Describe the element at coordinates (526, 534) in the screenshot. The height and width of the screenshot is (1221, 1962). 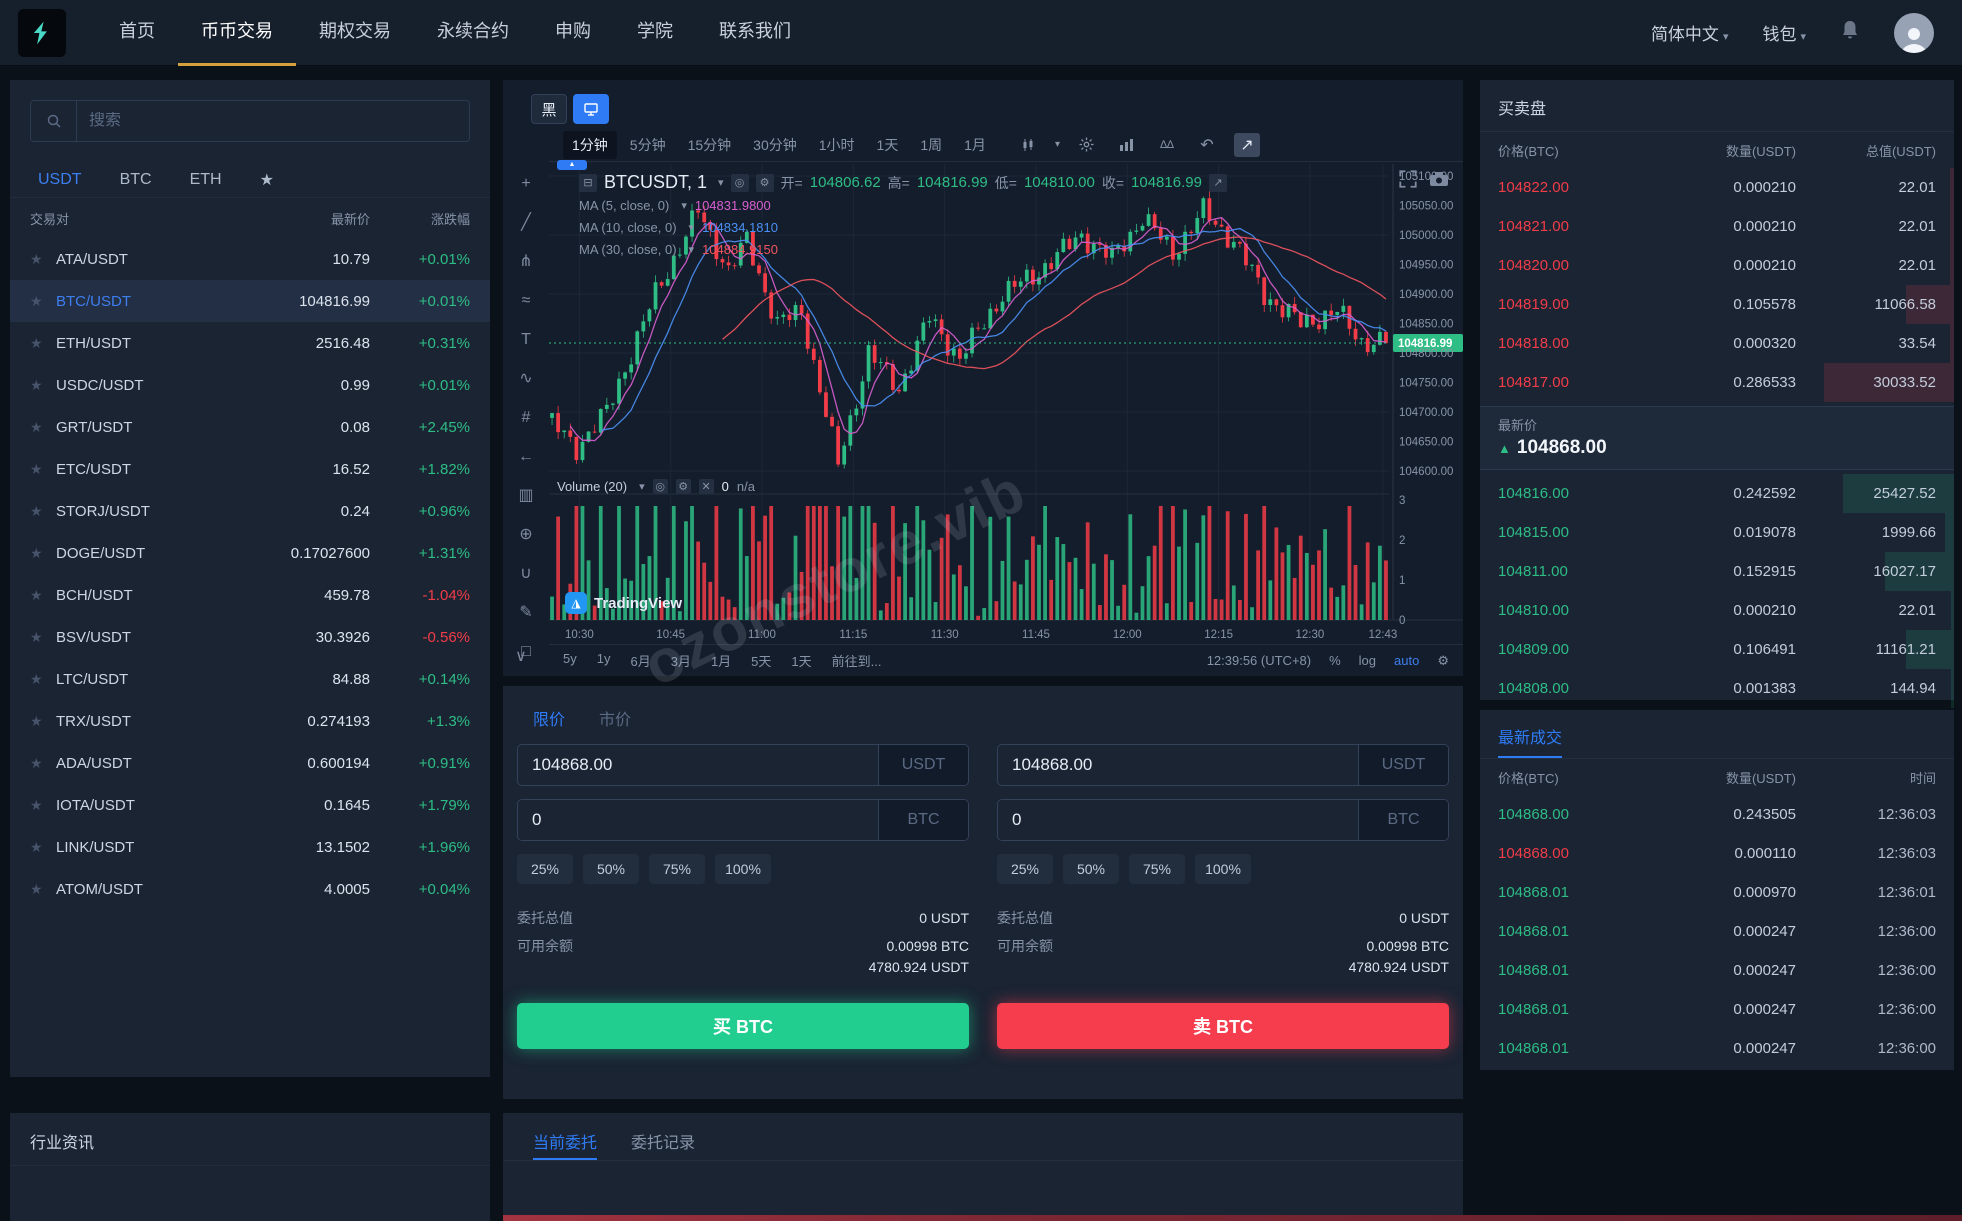
I see `zoom-icon: ⊕` at that location.